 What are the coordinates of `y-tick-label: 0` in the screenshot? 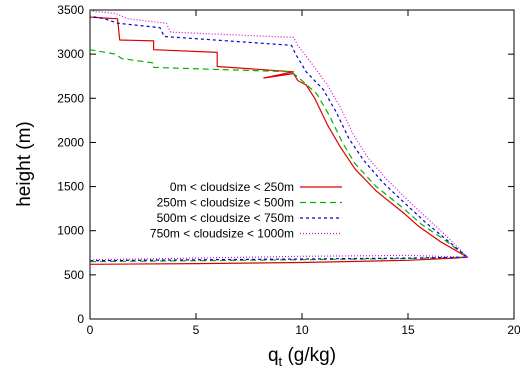 It's located at (80, 319).